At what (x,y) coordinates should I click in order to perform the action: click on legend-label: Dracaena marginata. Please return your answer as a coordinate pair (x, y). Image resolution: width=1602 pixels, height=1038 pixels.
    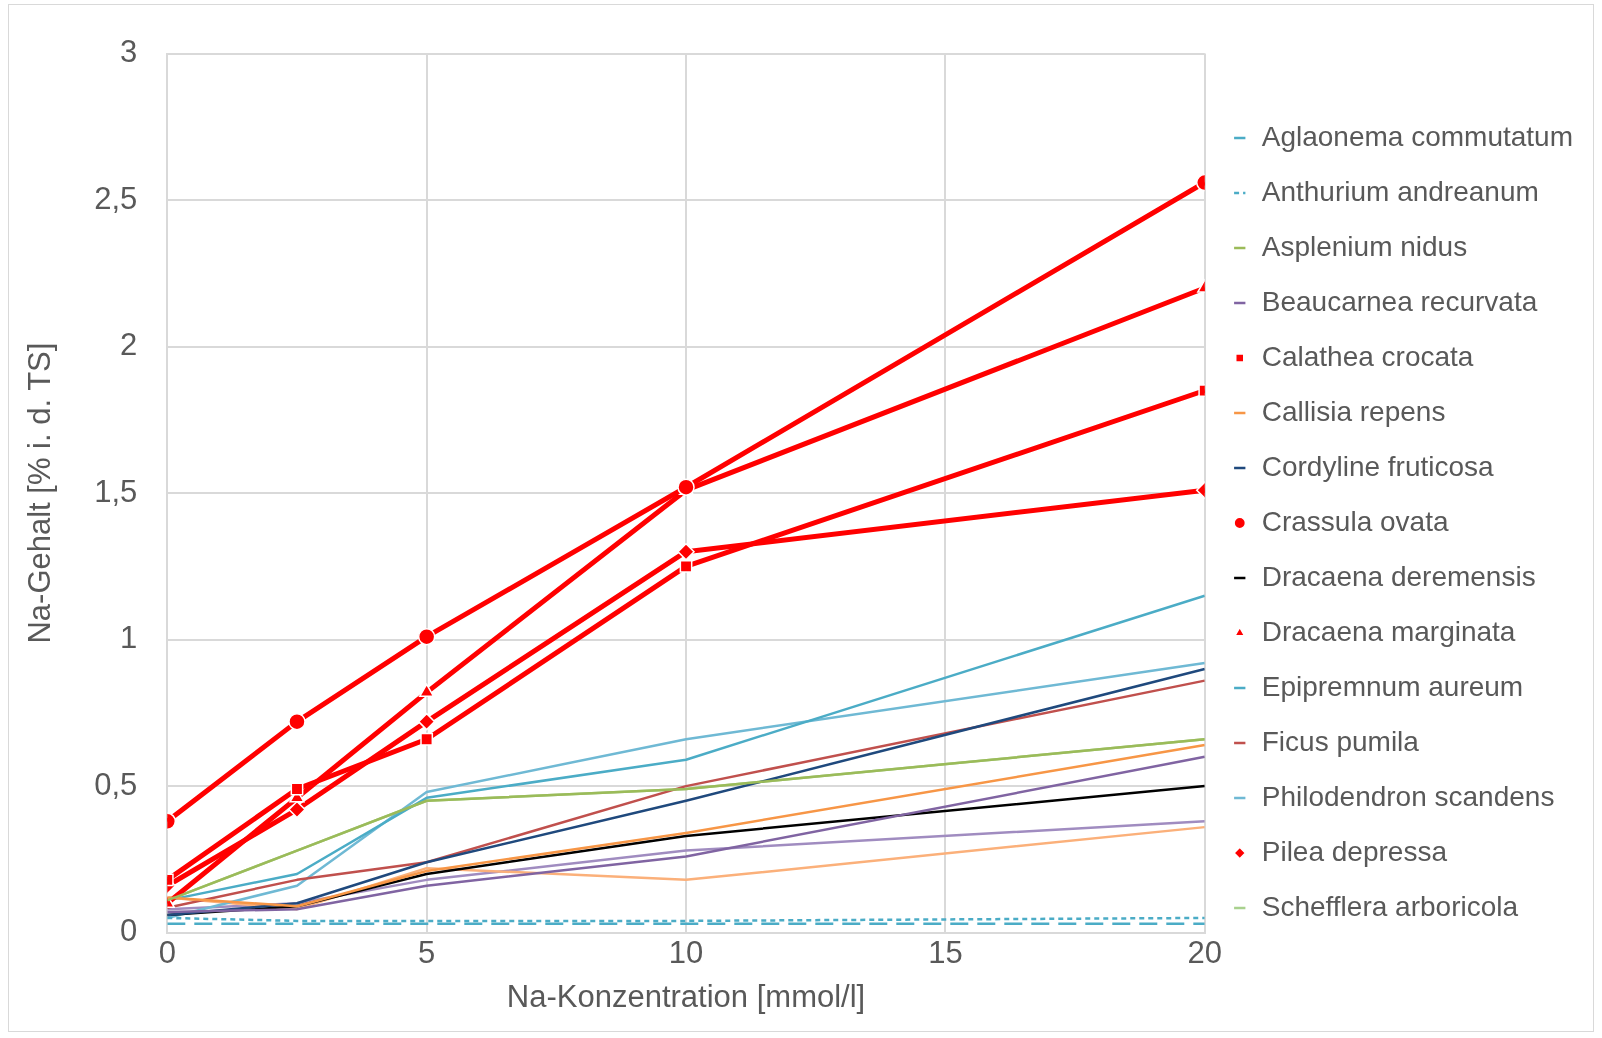
    Looking at the image, I should click on (1388, 631).